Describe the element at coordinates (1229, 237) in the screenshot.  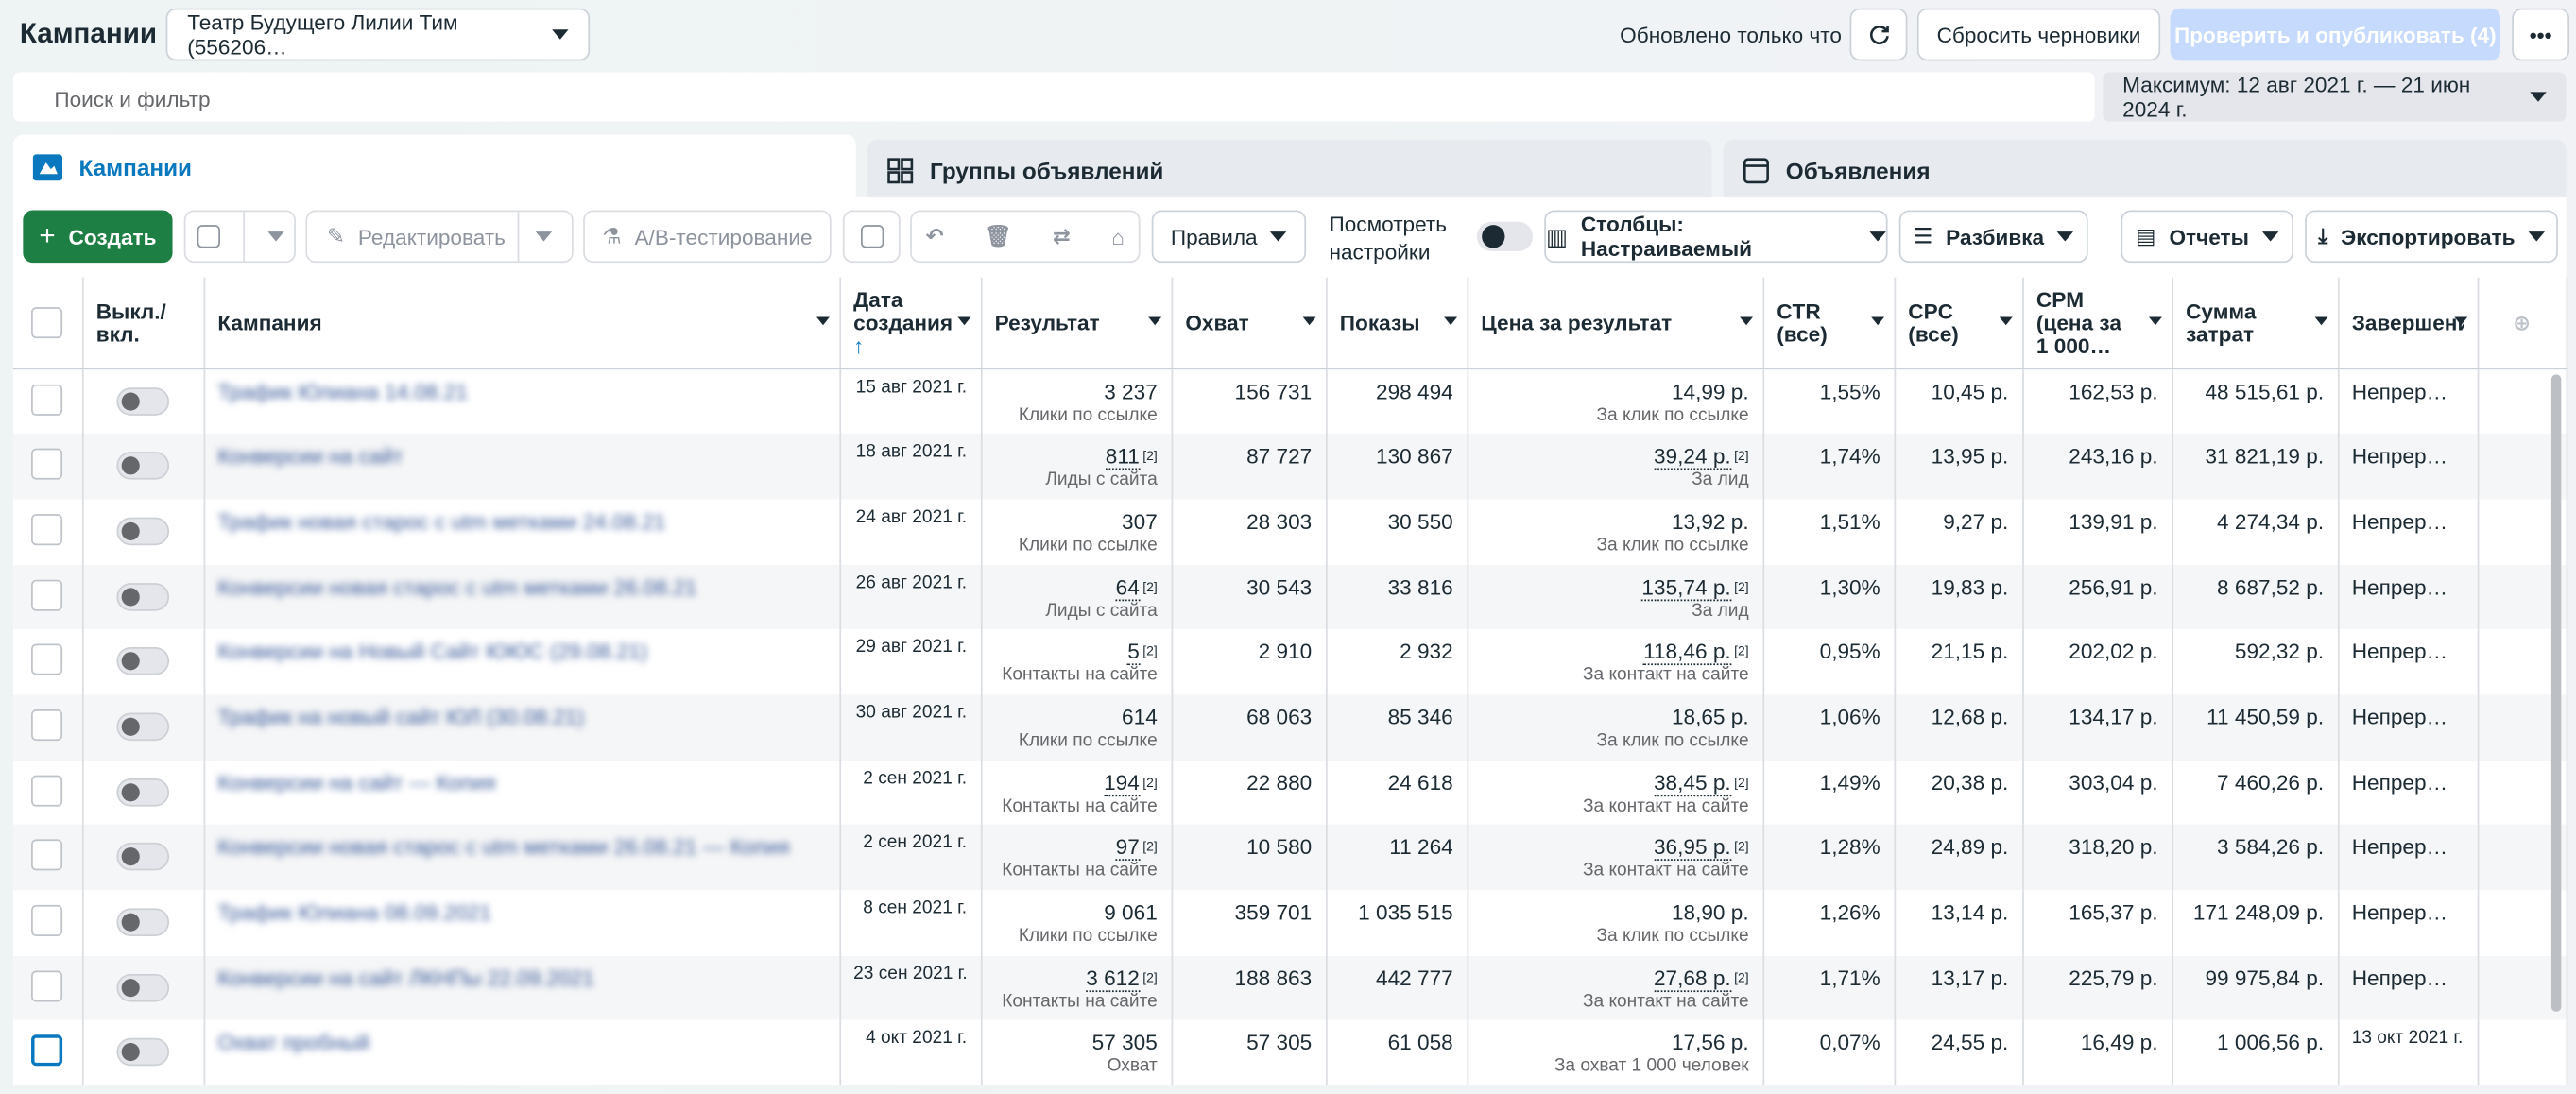
I see `rules-button: Правила` at that location.